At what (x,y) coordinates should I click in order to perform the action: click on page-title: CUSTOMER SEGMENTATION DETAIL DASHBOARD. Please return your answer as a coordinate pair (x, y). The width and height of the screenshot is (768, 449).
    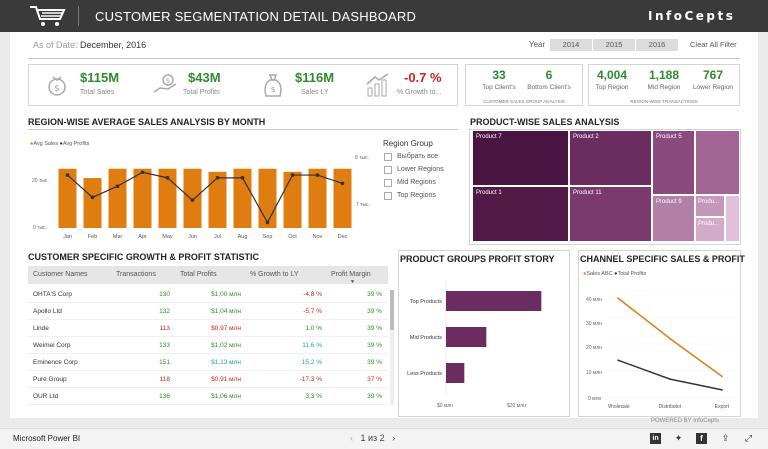
    Looking at the image, I should click on (256, 16).